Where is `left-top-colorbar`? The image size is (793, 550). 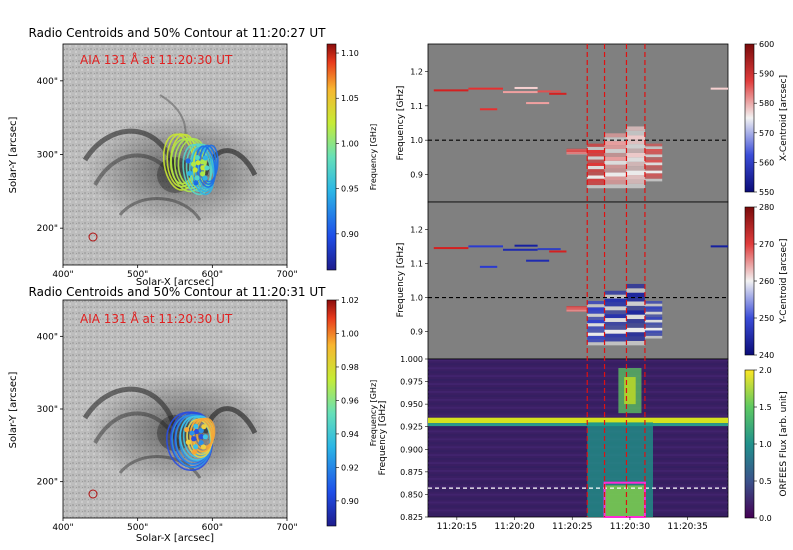 left-top-colorbar is located at coordinates (331, 157).